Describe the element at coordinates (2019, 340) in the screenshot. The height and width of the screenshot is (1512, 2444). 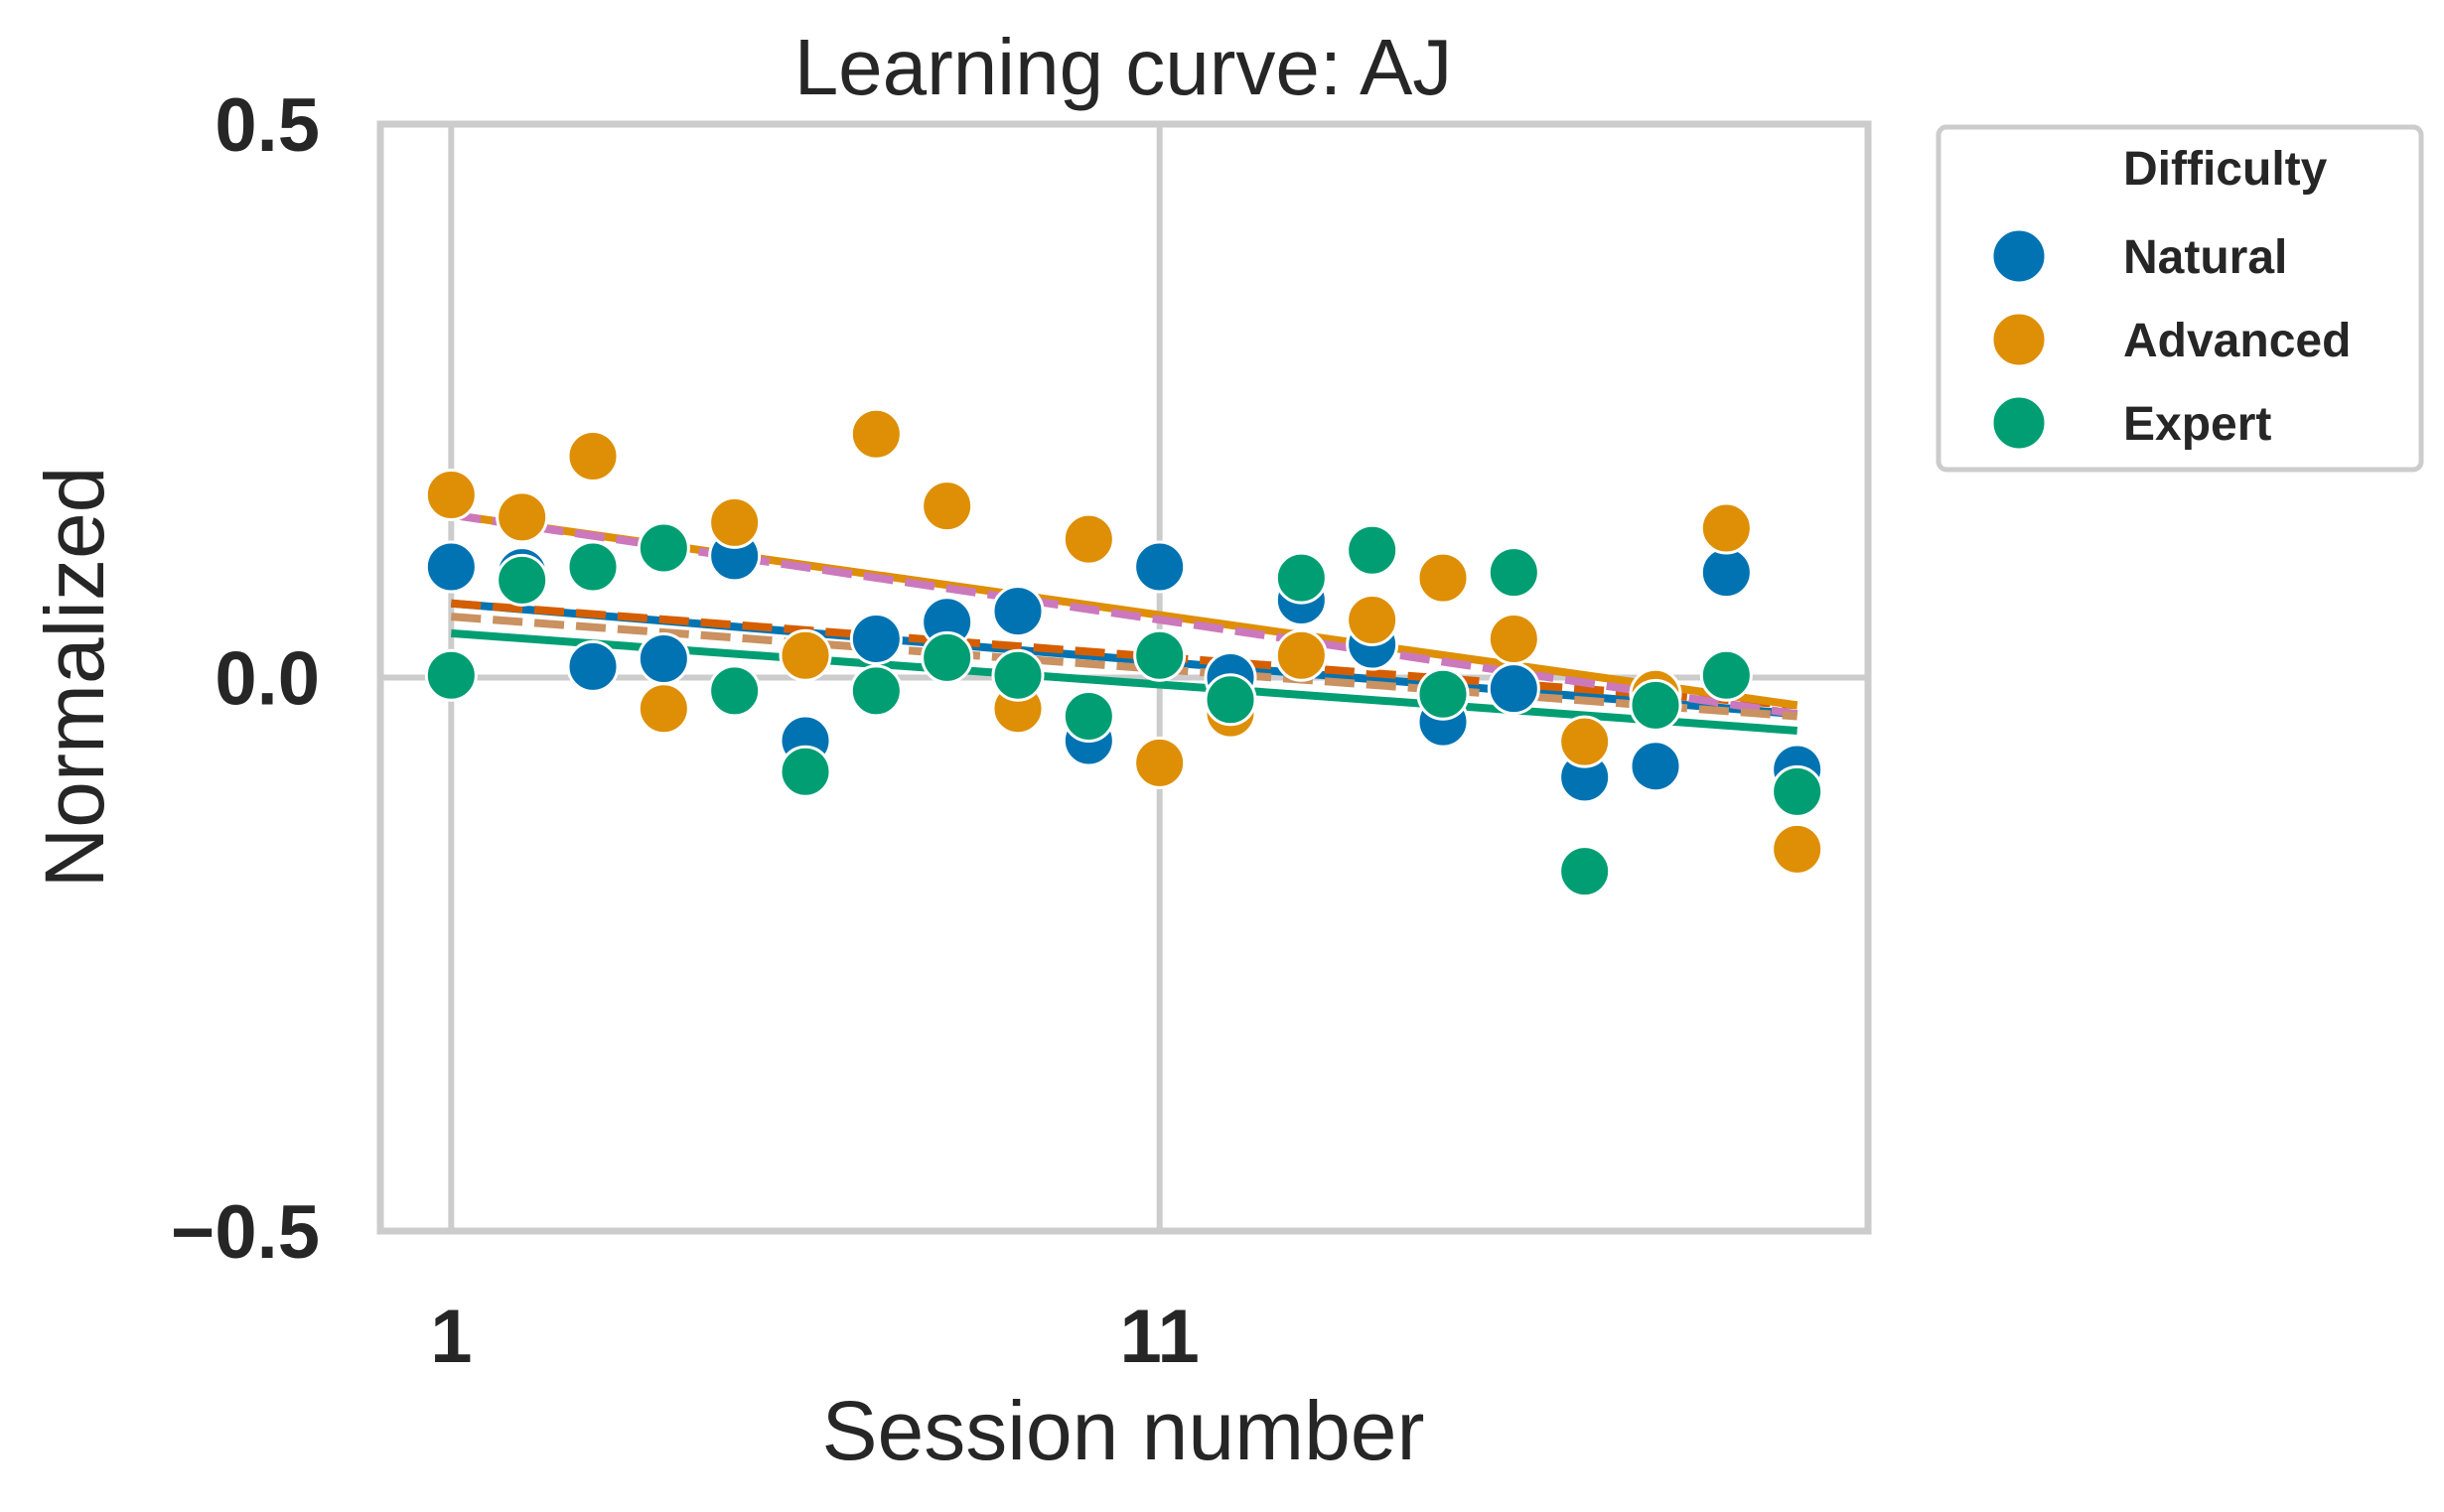
I see `legend-marker-advanced` at that location.